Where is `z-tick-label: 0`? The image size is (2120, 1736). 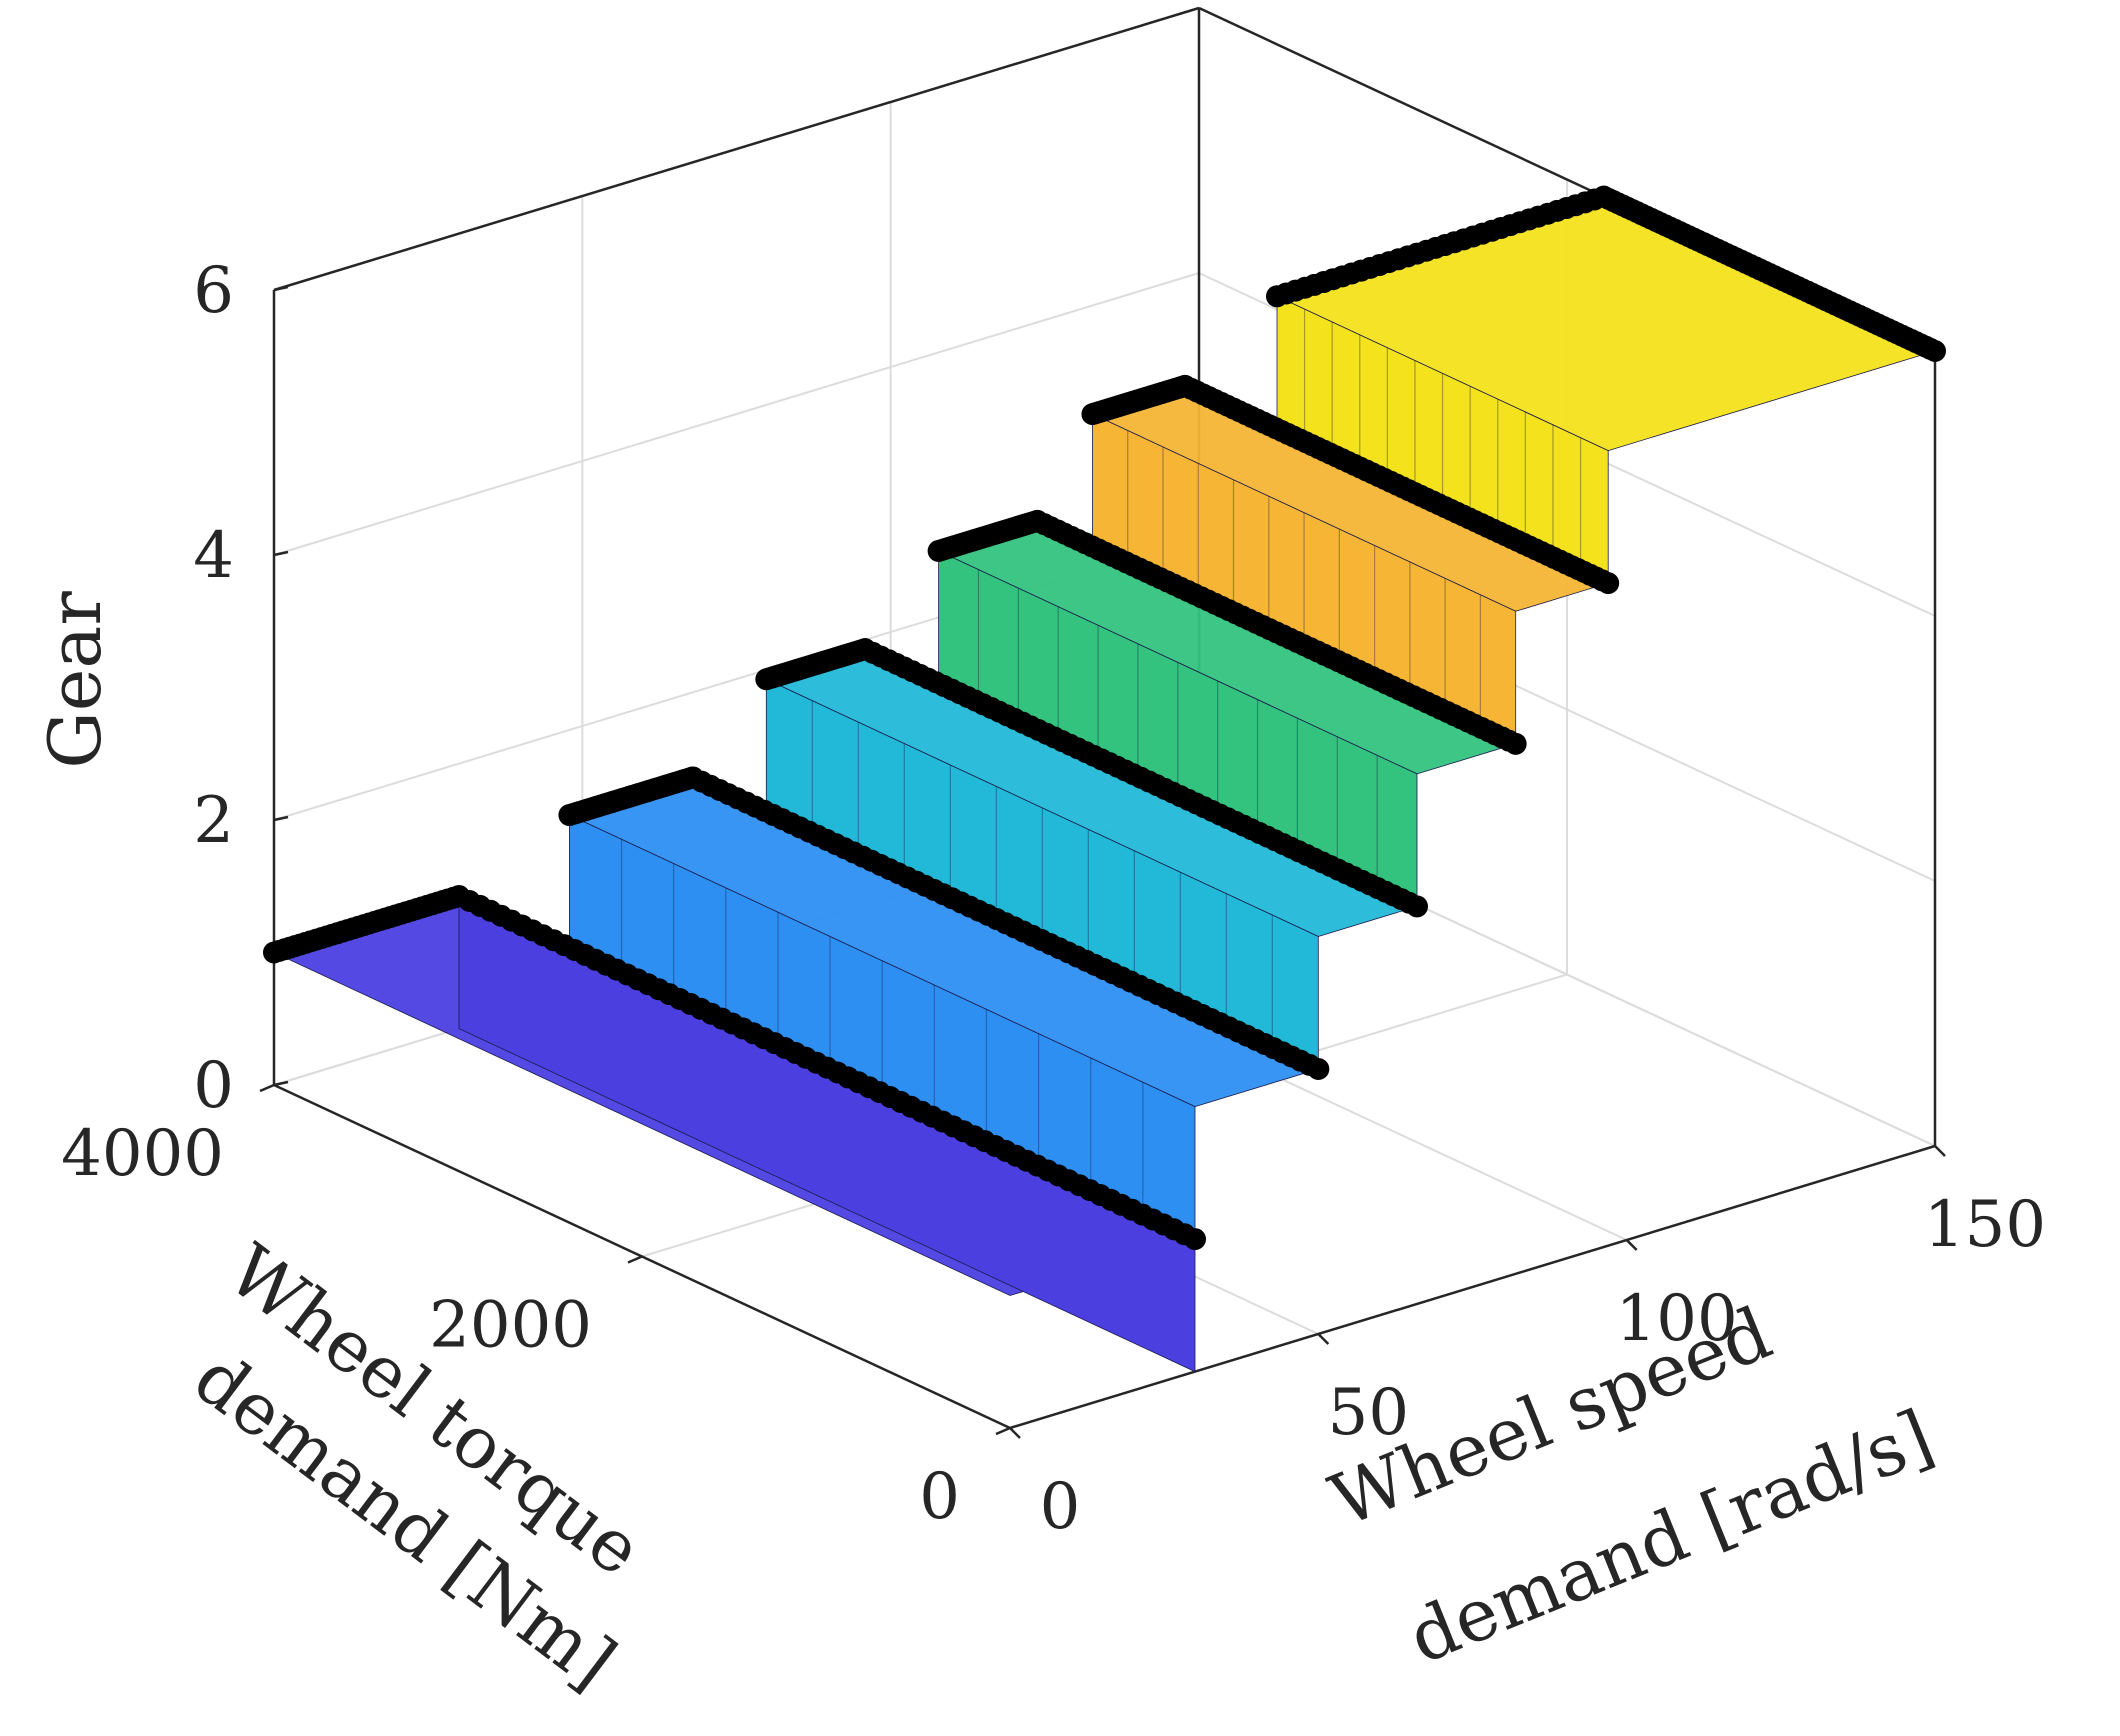 z-tick-label: 0 is located at coordinates (213, 1086).